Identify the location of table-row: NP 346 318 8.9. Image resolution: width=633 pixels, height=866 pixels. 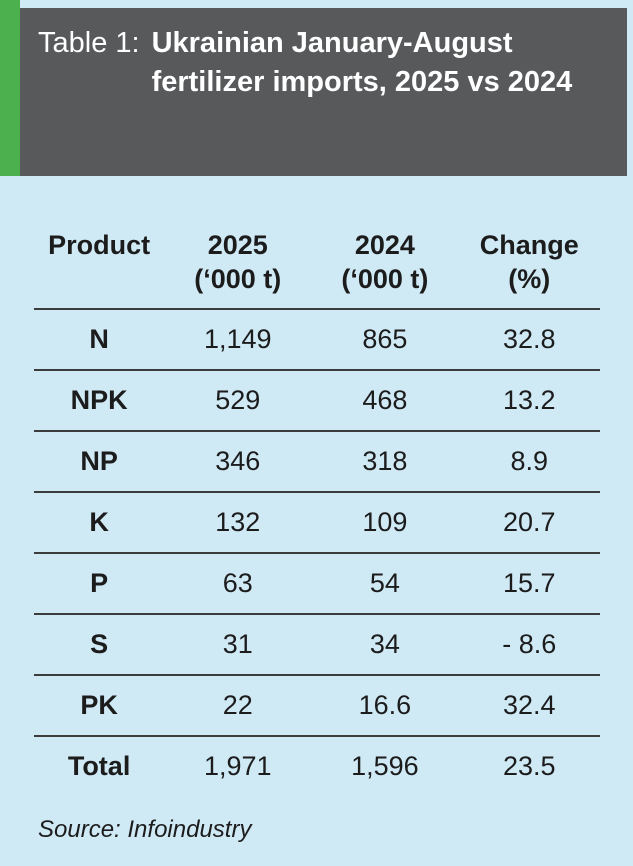
(317, 461).